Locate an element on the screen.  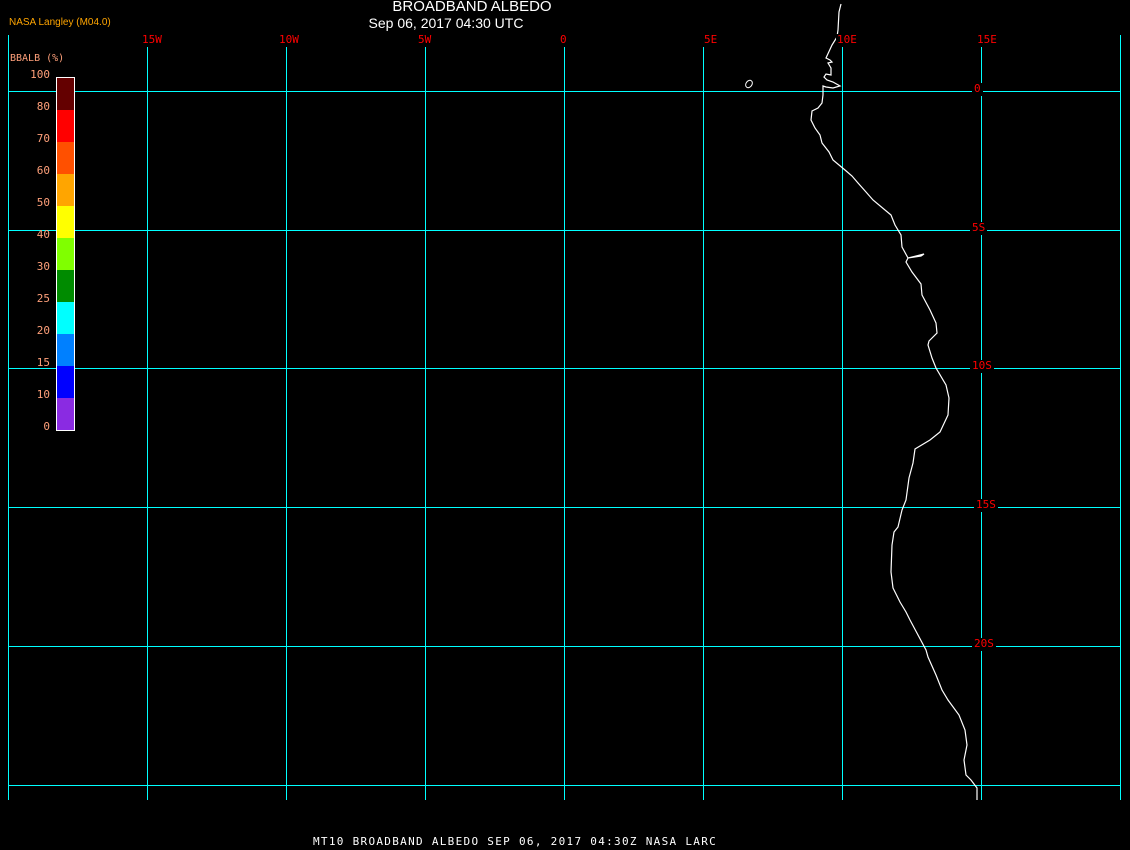
colorbar is located at coordinates (65, 254).